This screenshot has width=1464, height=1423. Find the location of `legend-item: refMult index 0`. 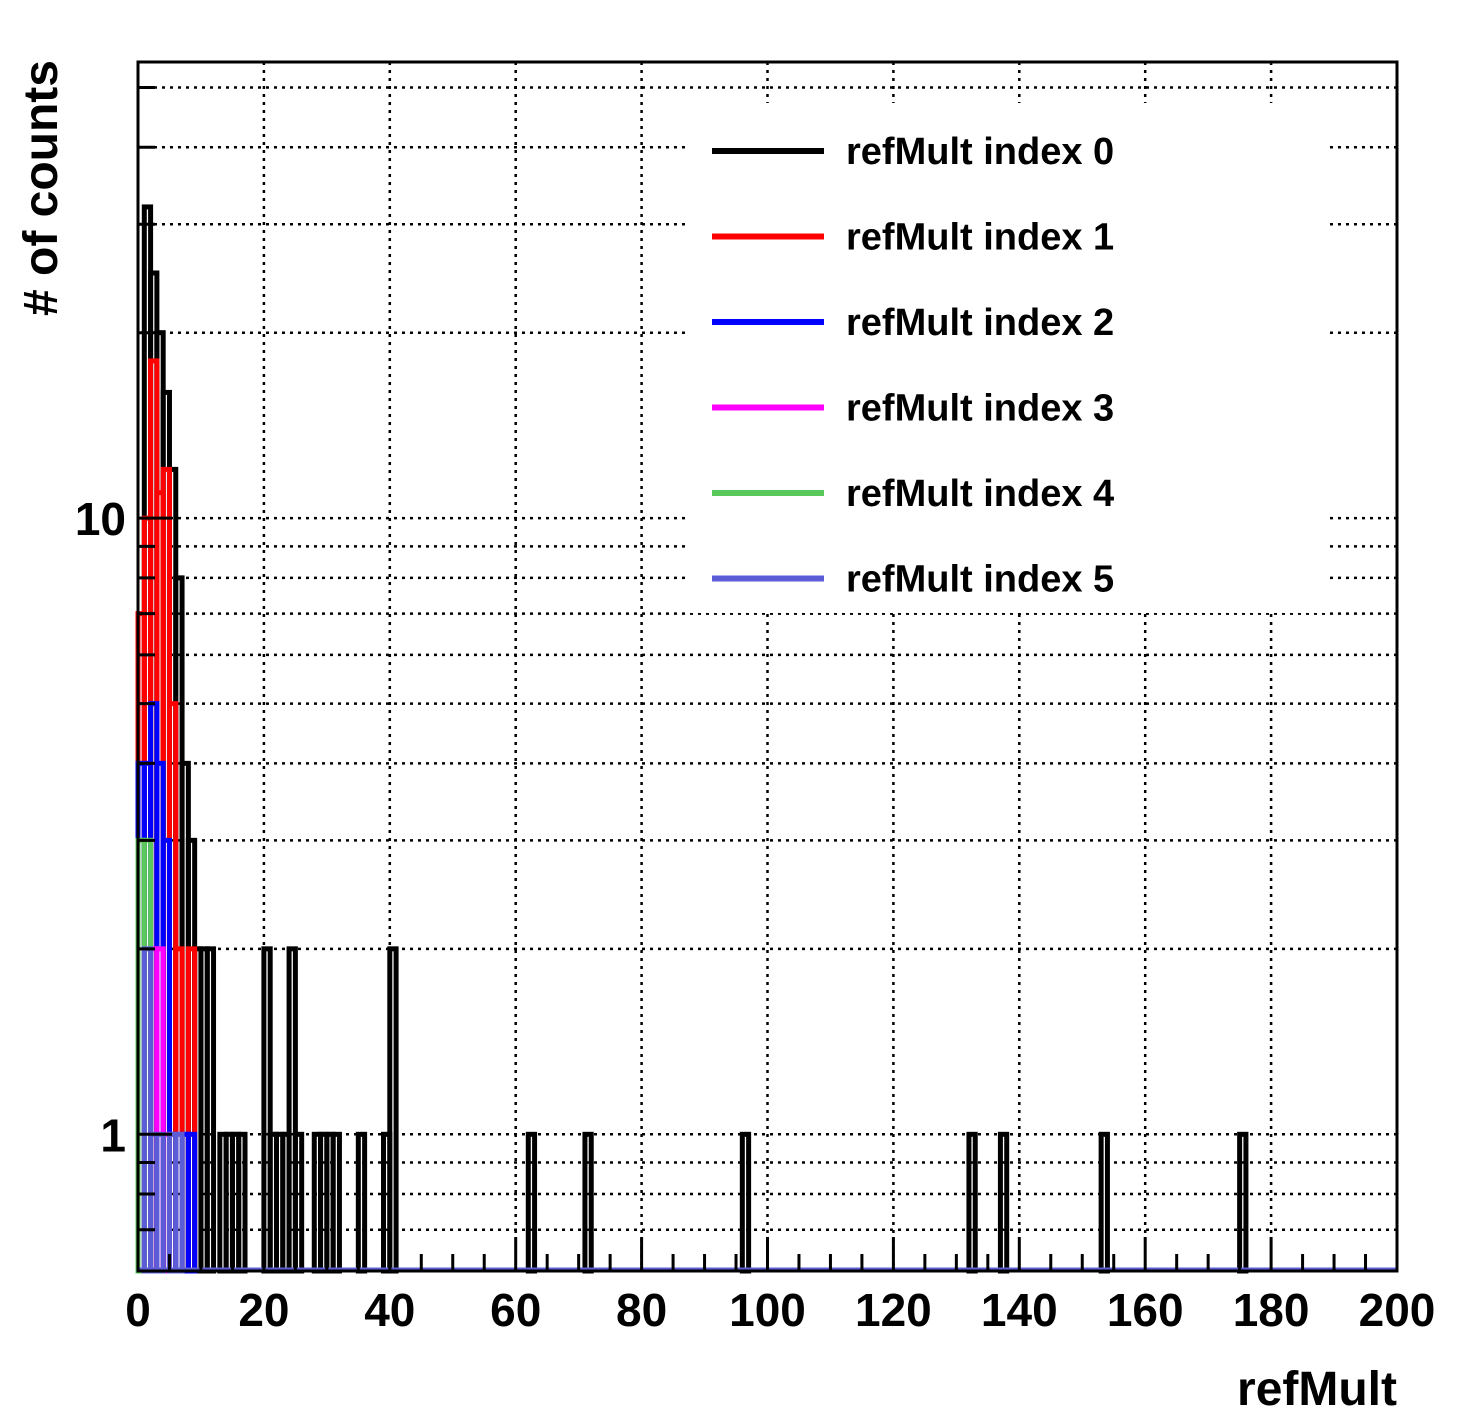

legend-item: refMult index 0 is located at coordinates (913, 152).